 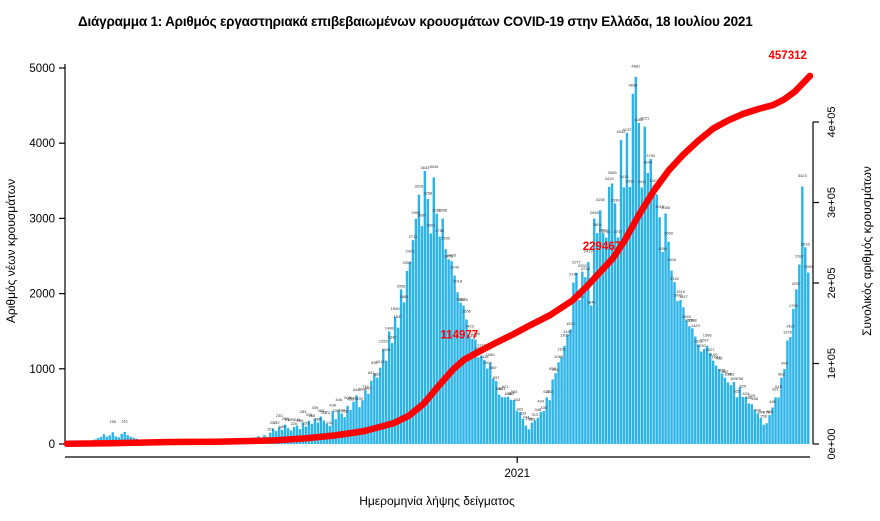 I want to click on bar-value-label: 268, so click(x=312, y=415).